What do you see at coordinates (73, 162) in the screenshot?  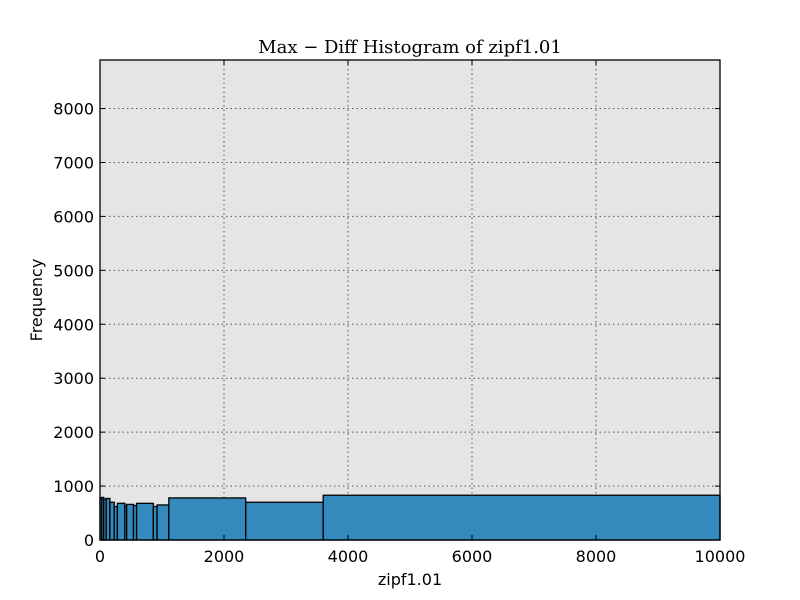 I see `y-tick-label: 7000` at bounding box center [73, 162].